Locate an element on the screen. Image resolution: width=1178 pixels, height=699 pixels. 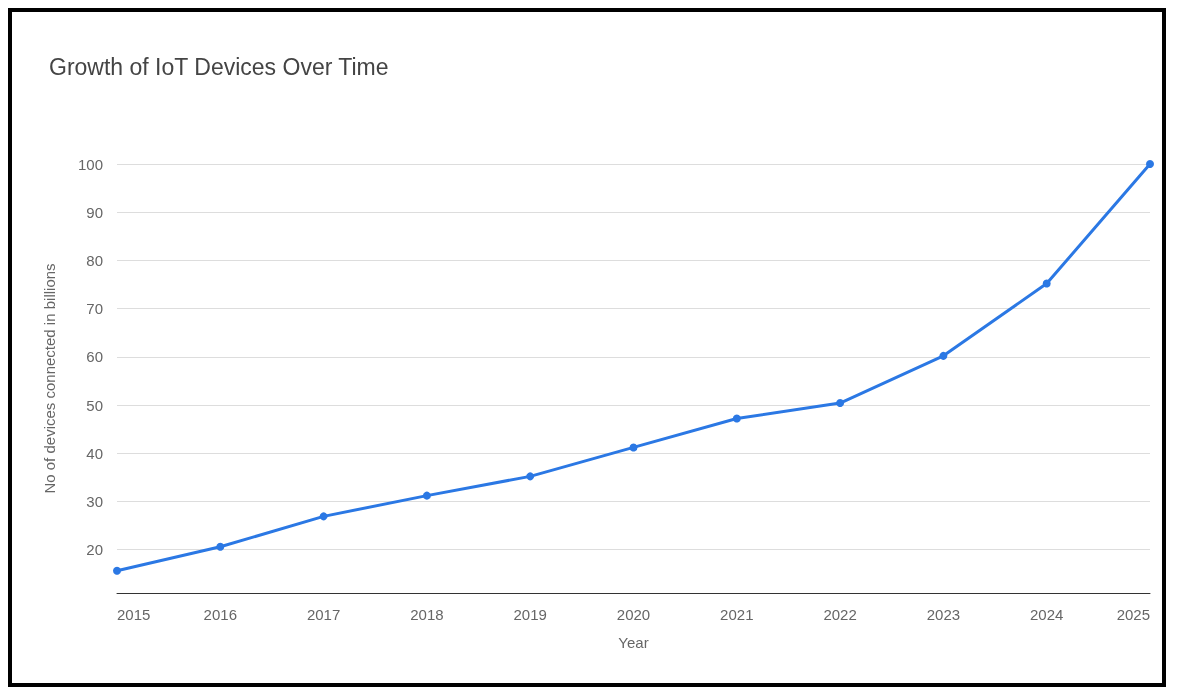
y-tick-label: 80 is located at coordinates (94, 260).